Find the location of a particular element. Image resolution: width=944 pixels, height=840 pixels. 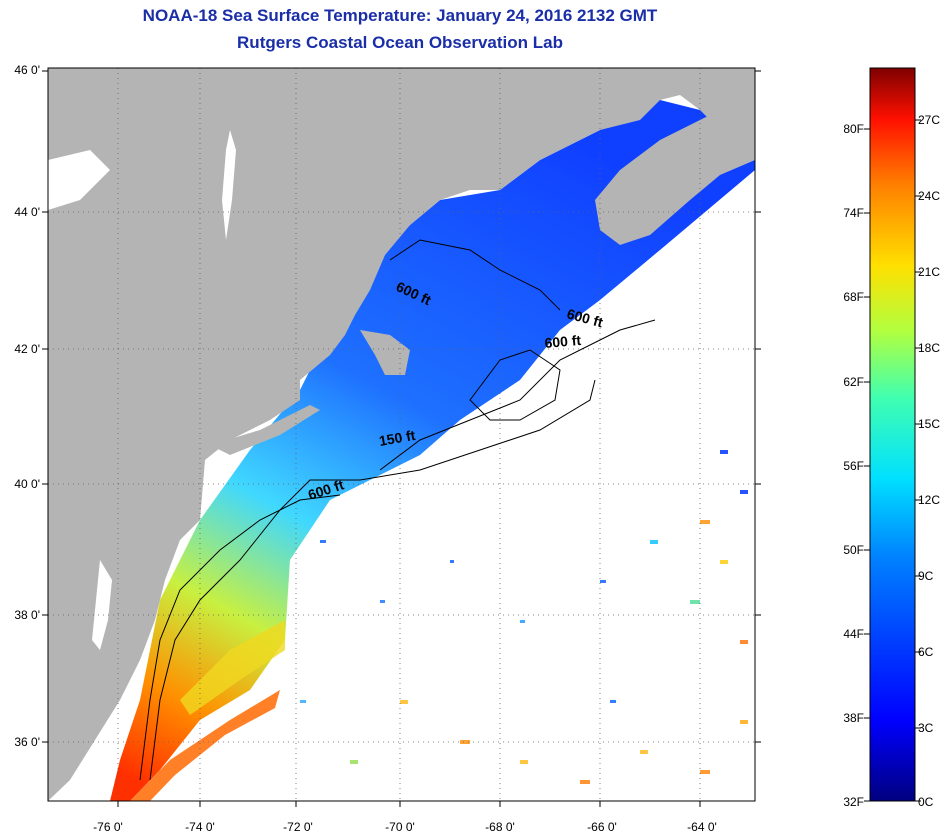

colorbar-label-18c: 18C is located at coordinates (929, 348).